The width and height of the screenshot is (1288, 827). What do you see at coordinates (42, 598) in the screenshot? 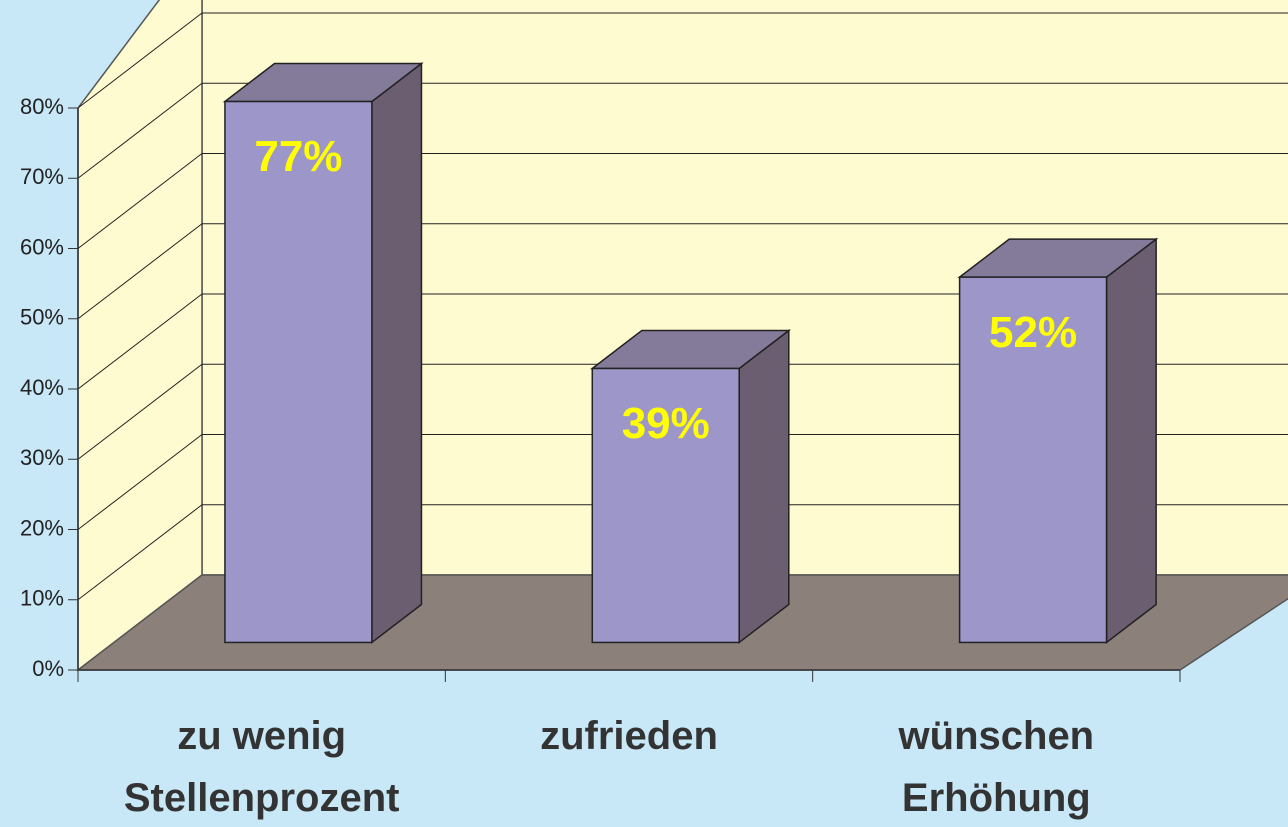
I see `y-tick-label: 10%` at bounding box center [42, 598].